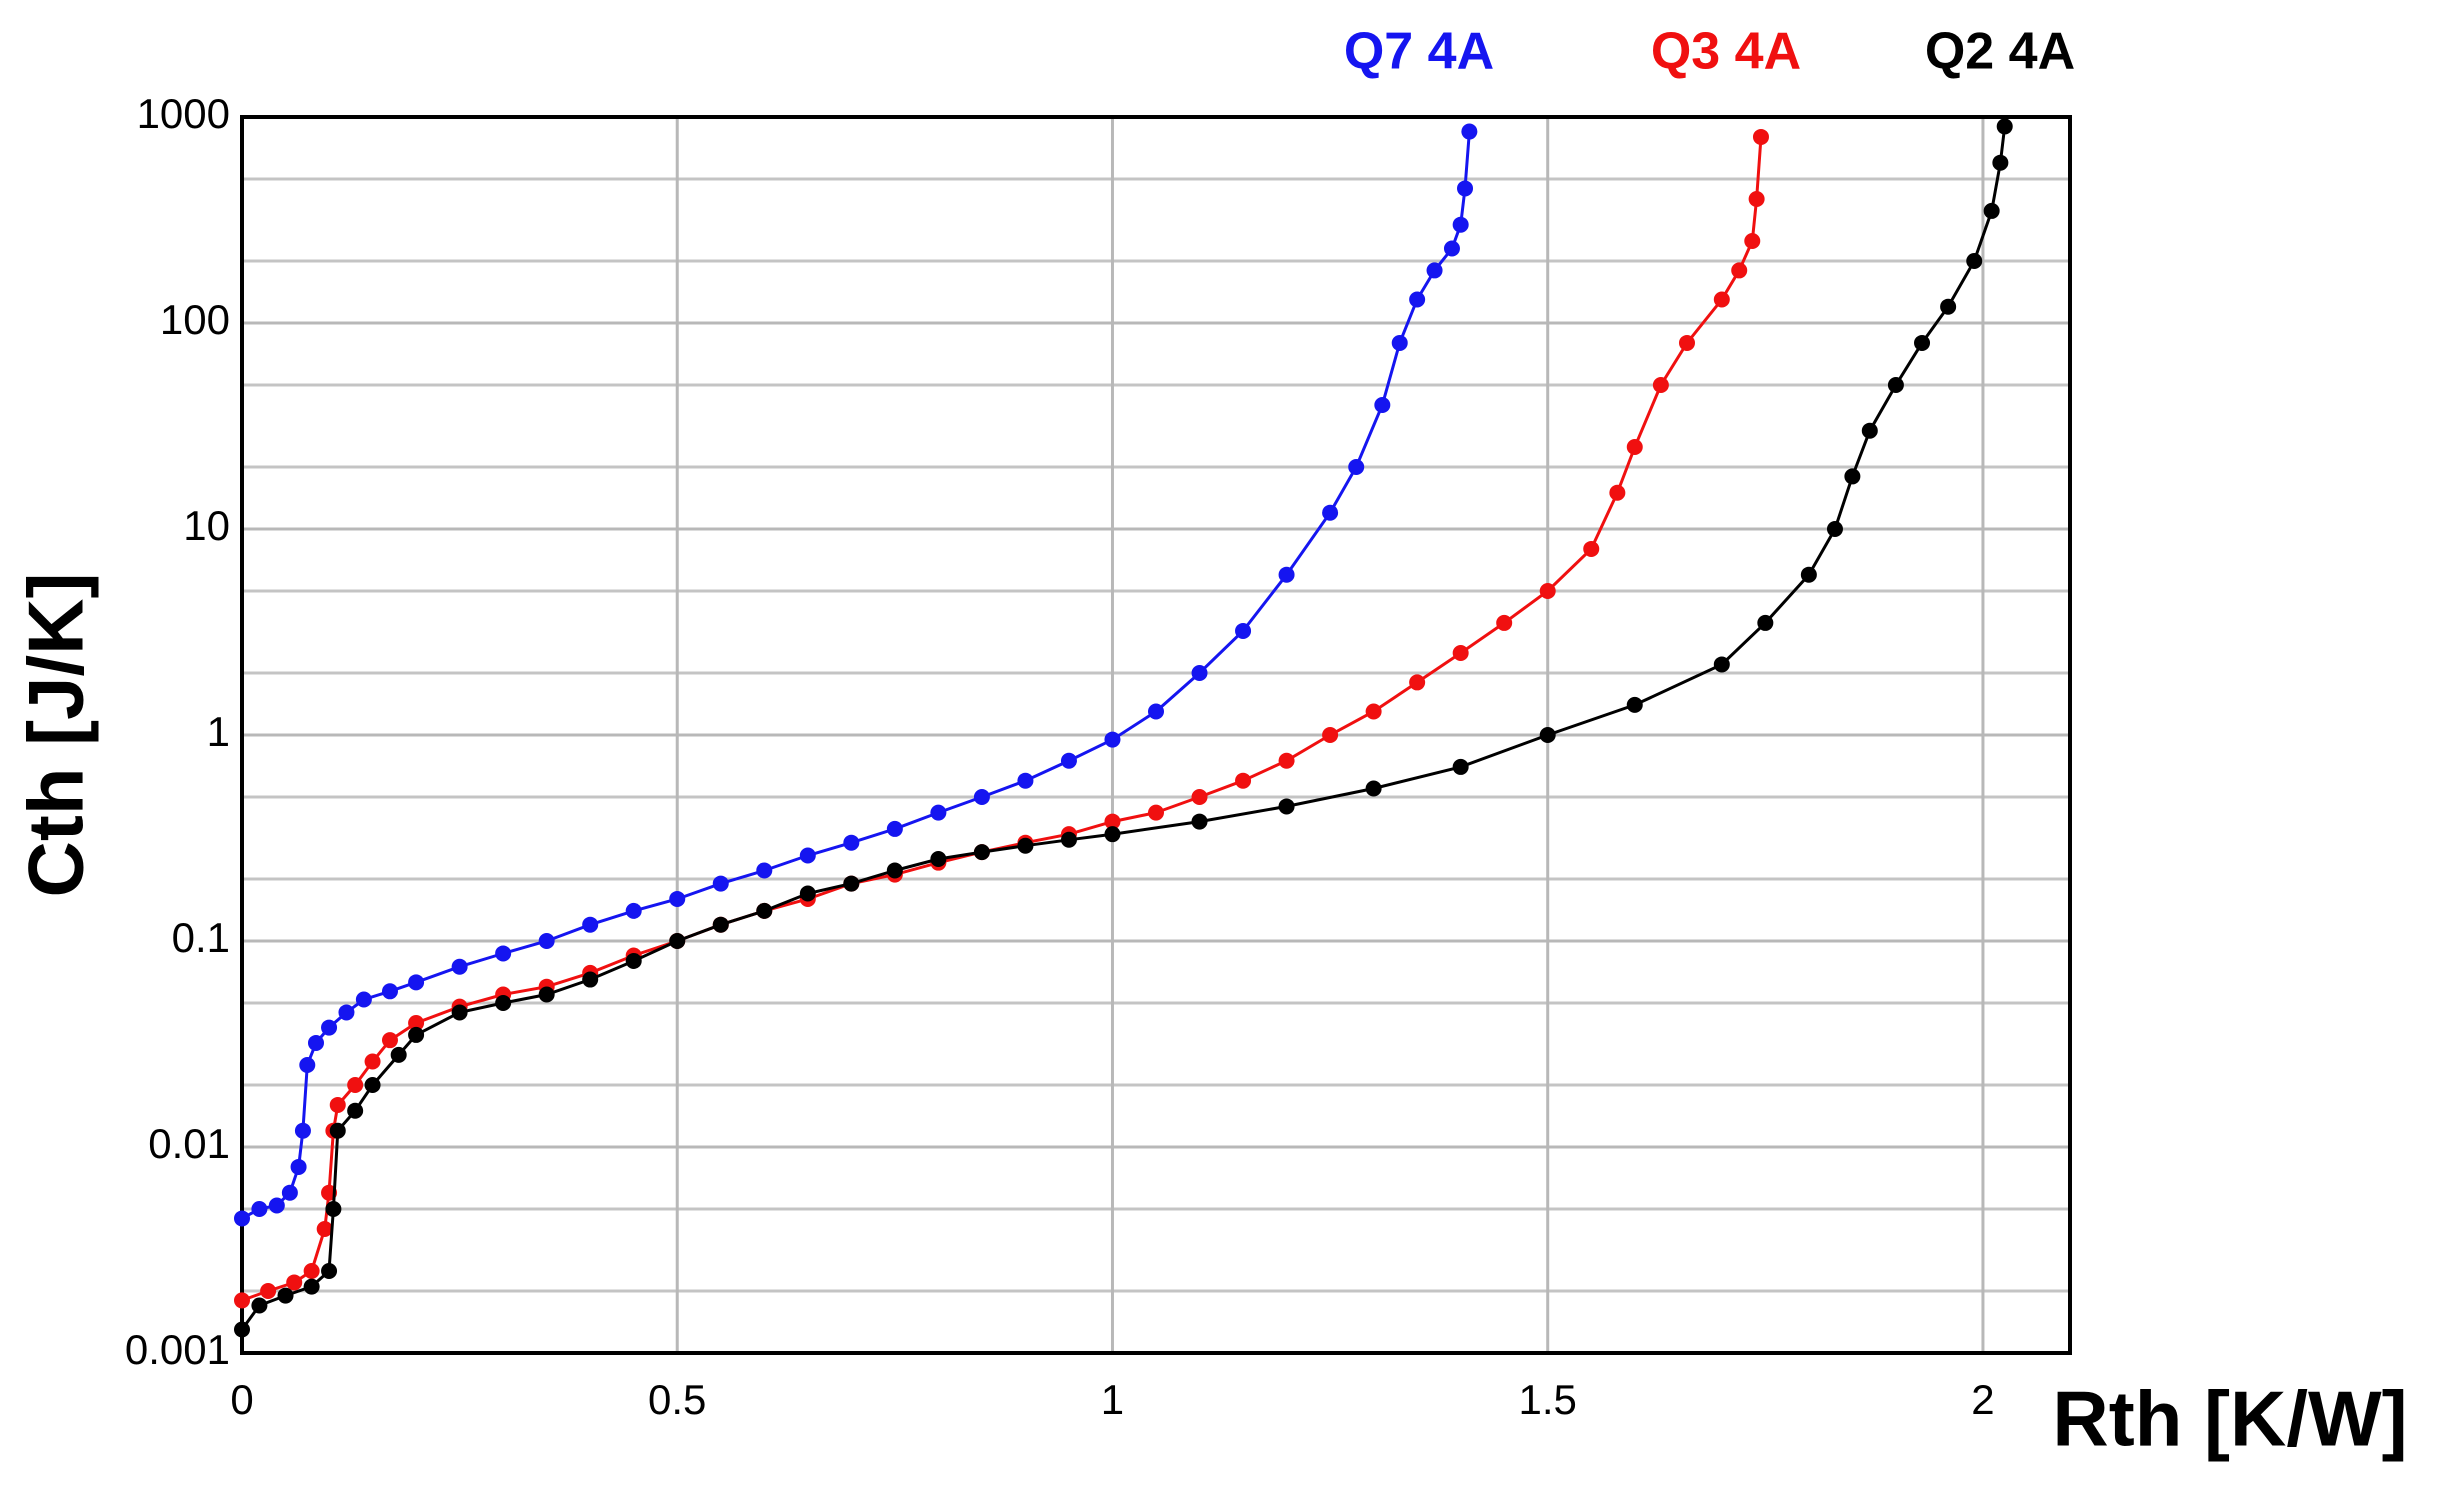 The image size is (2445, 1497). What do you see at coordinates (206, 525) in the screenshot?
I see `y-tick-label: 10` at bounding box center [206, 525].